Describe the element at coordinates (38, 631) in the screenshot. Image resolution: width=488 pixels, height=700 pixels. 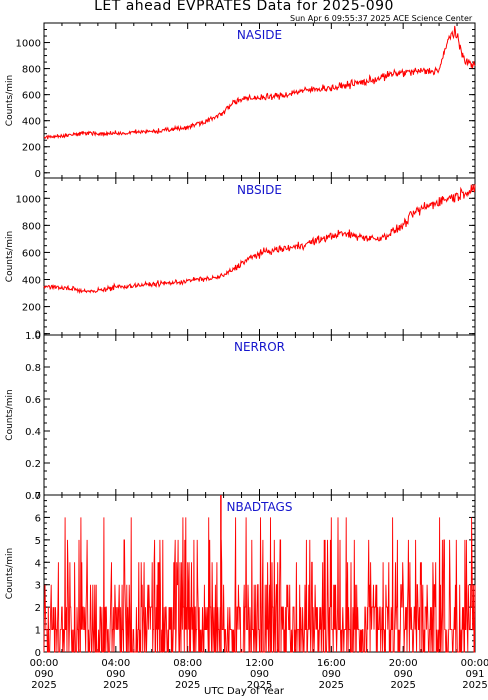
I see `y-tick-label: 1` at that location.